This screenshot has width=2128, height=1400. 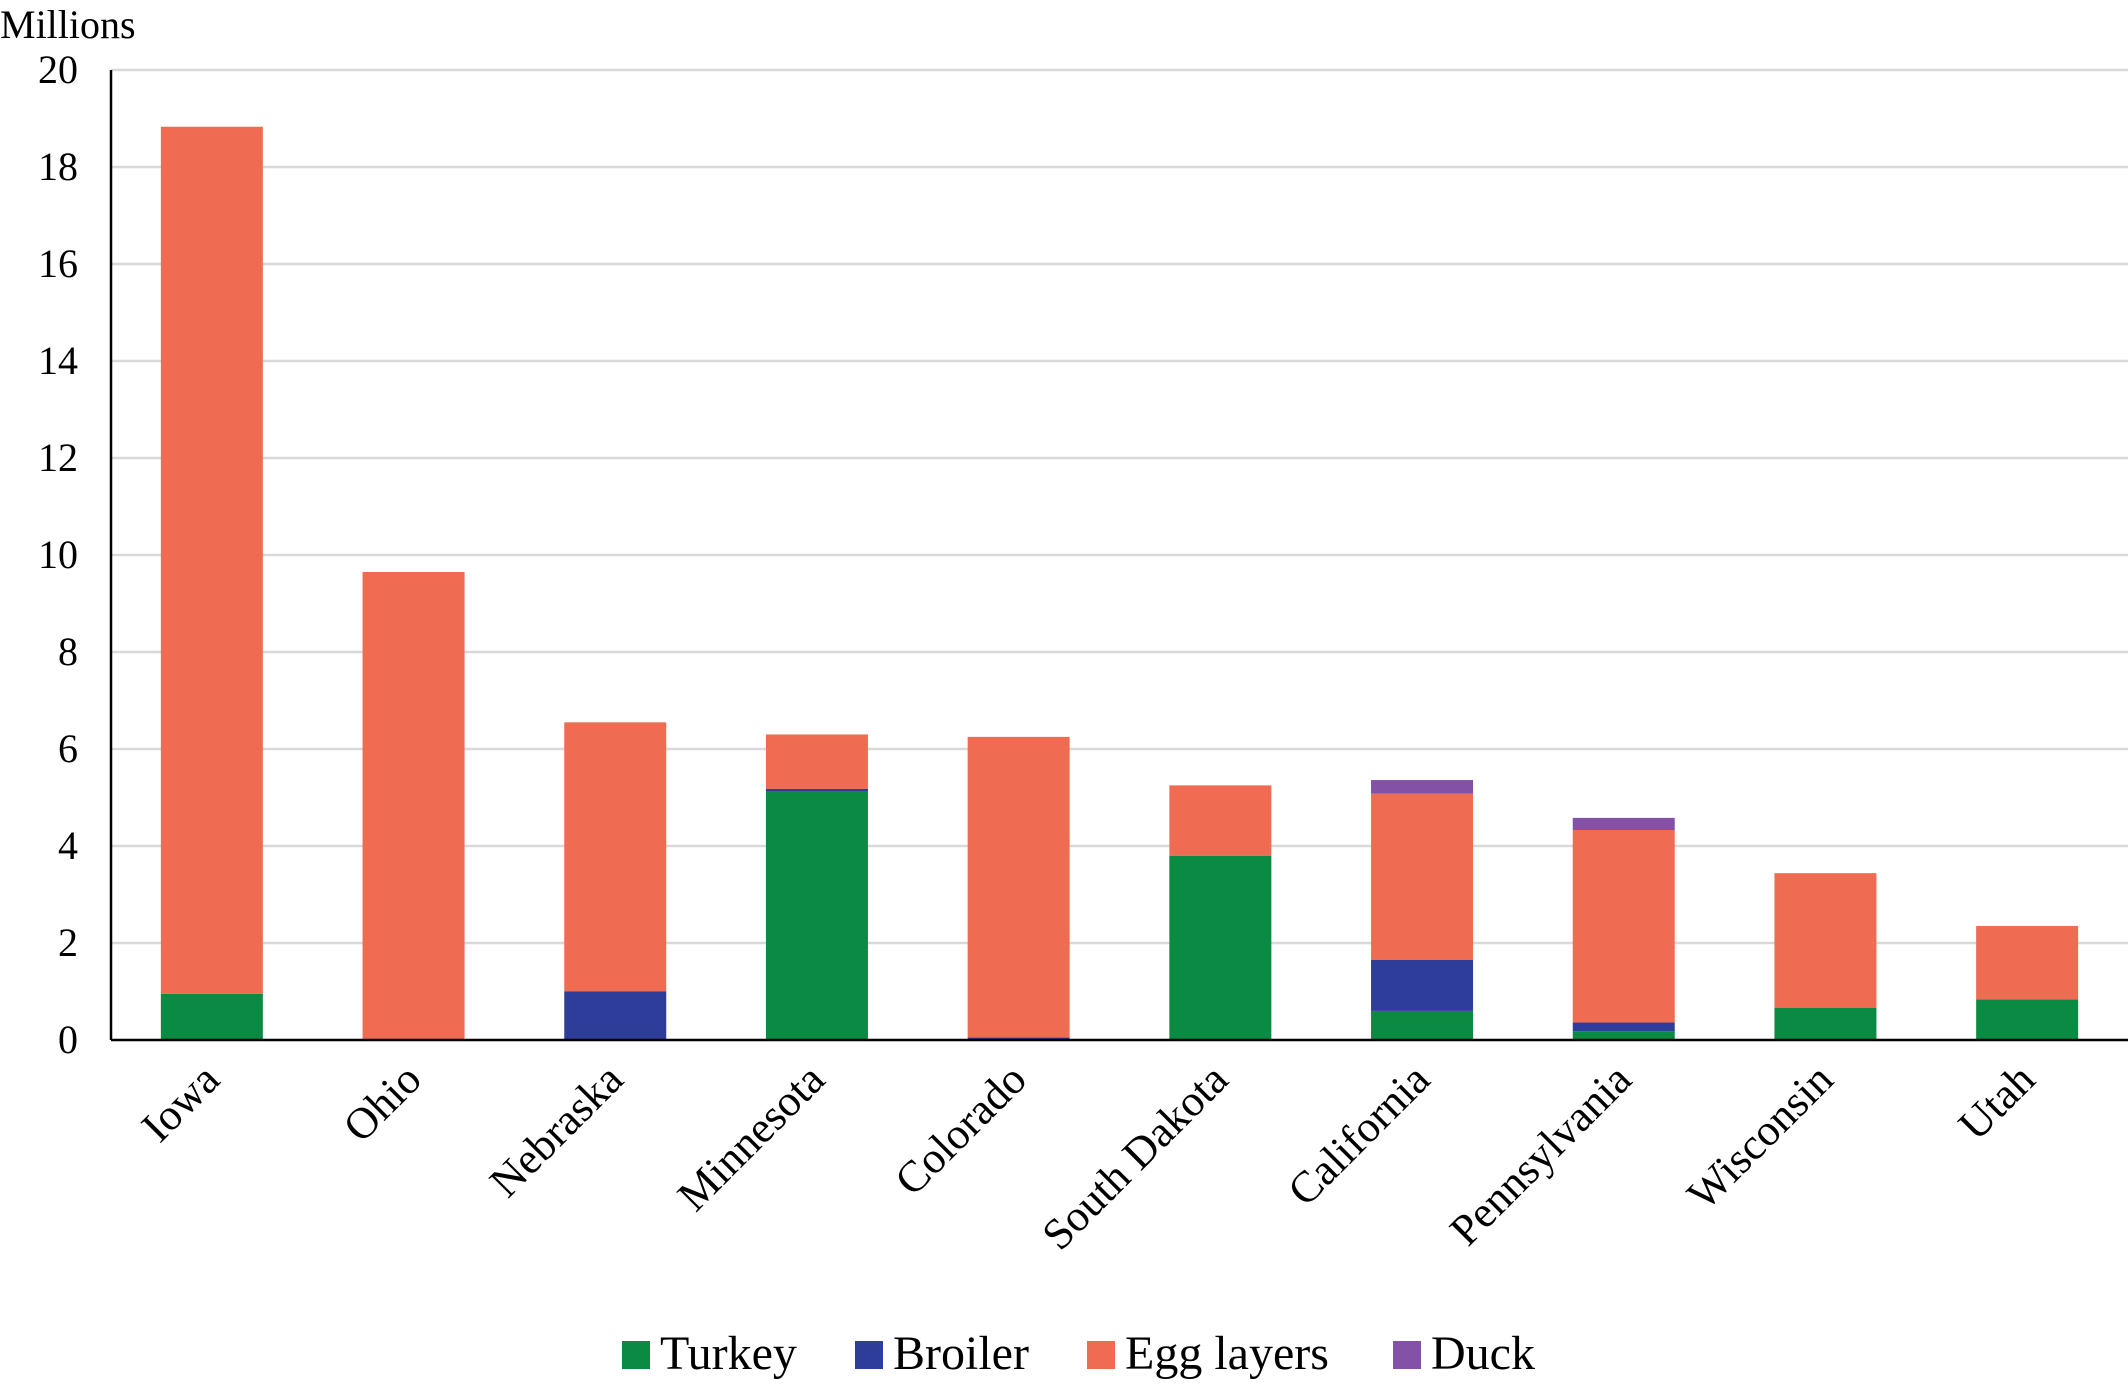 What do you see at coordinates (58, 457) in the screenshot?
I see `y-tick-label: 12` at bounding box center [58, 457].